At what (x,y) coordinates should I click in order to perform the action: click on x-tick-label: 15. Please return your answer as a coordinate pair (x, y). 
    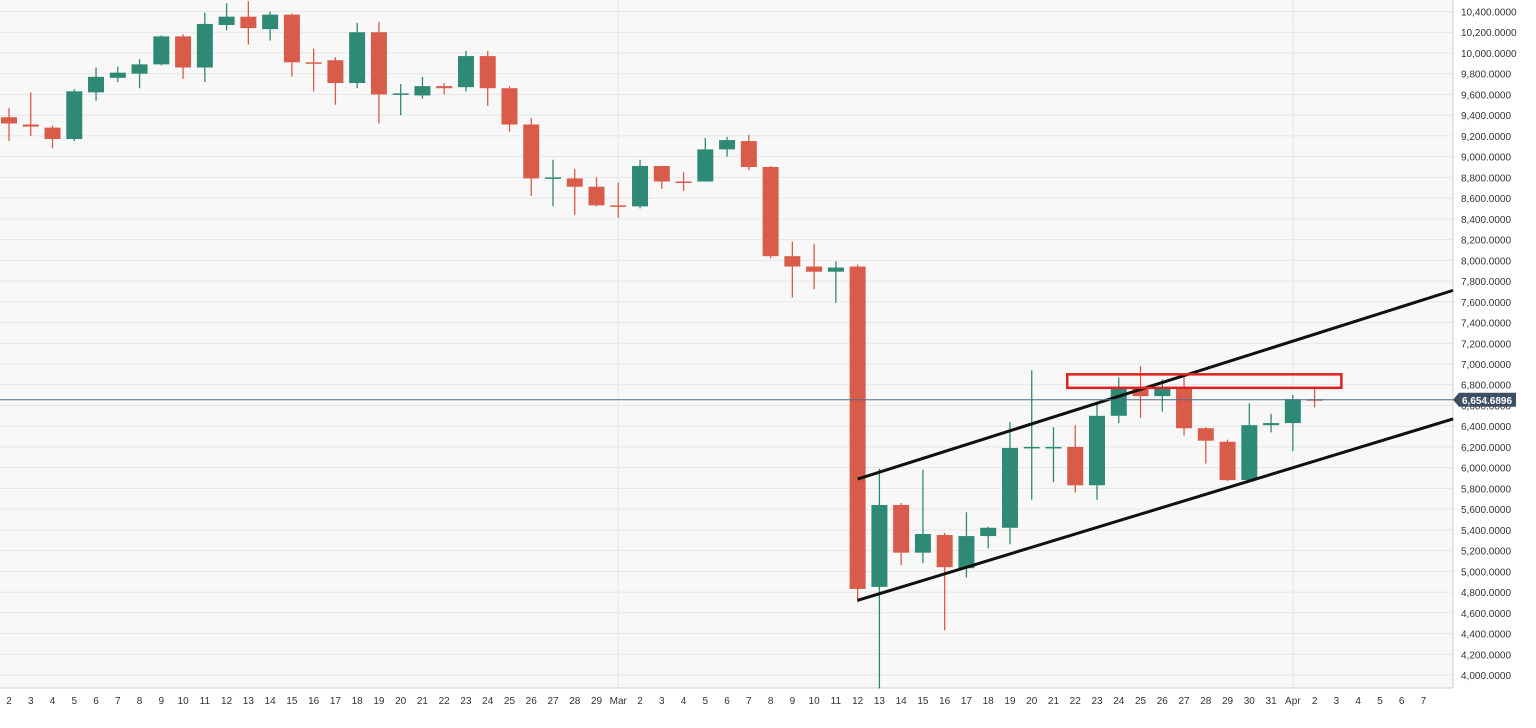
    Looking at the image, I should click on (292, 701).